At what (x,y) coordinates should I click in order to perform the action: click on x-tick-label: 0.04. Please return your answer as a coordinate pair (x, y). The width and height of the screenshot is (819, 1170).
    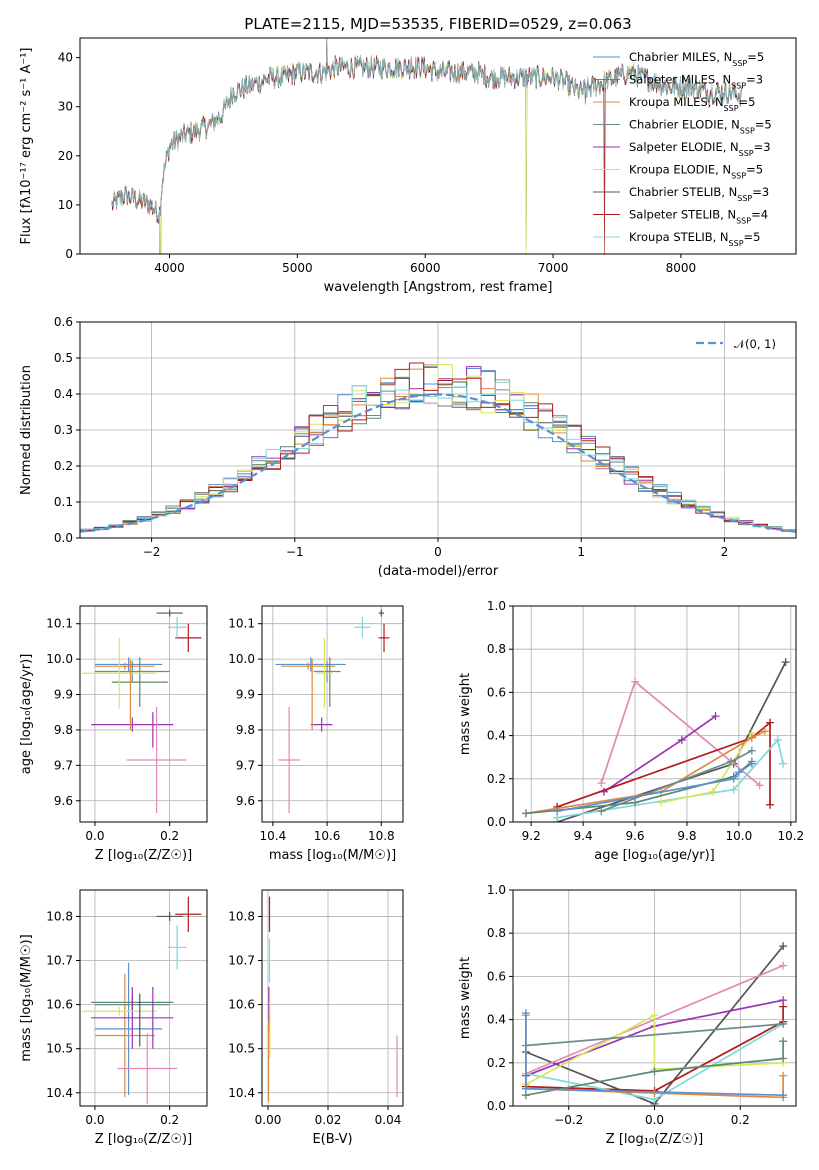
    Looking at the image, I should click on (388, 1120).